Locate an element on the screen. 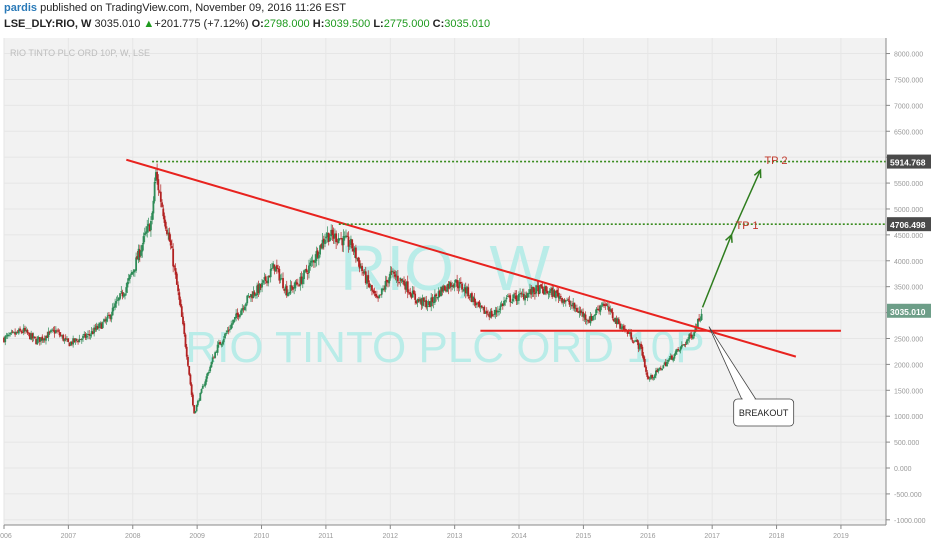 Image resolution: width=932 pixels, height=550 pixels. arrow-head-icon is located at coordinates (757, 173).